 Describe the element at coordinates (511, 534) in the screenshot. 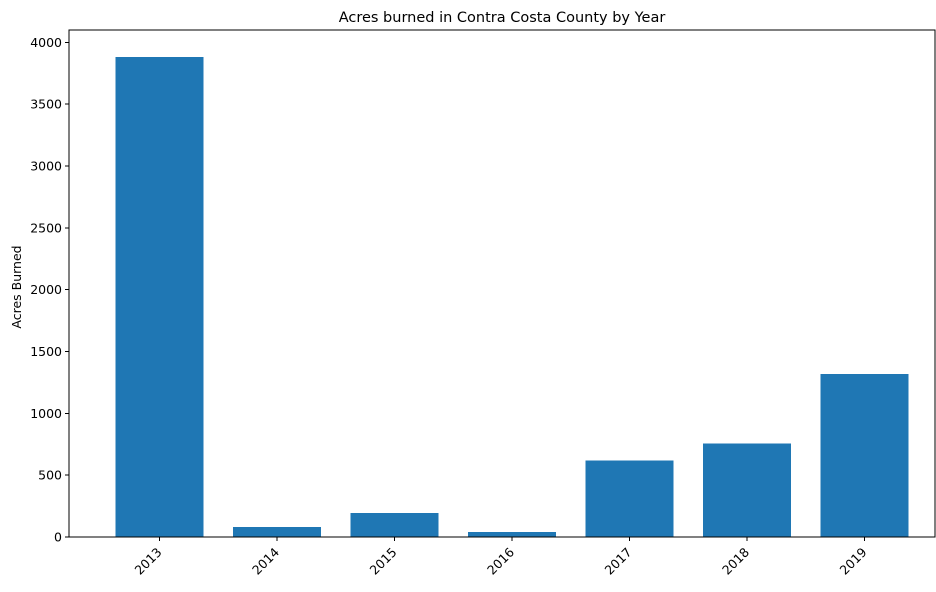

I see `bar-2016` at that location.